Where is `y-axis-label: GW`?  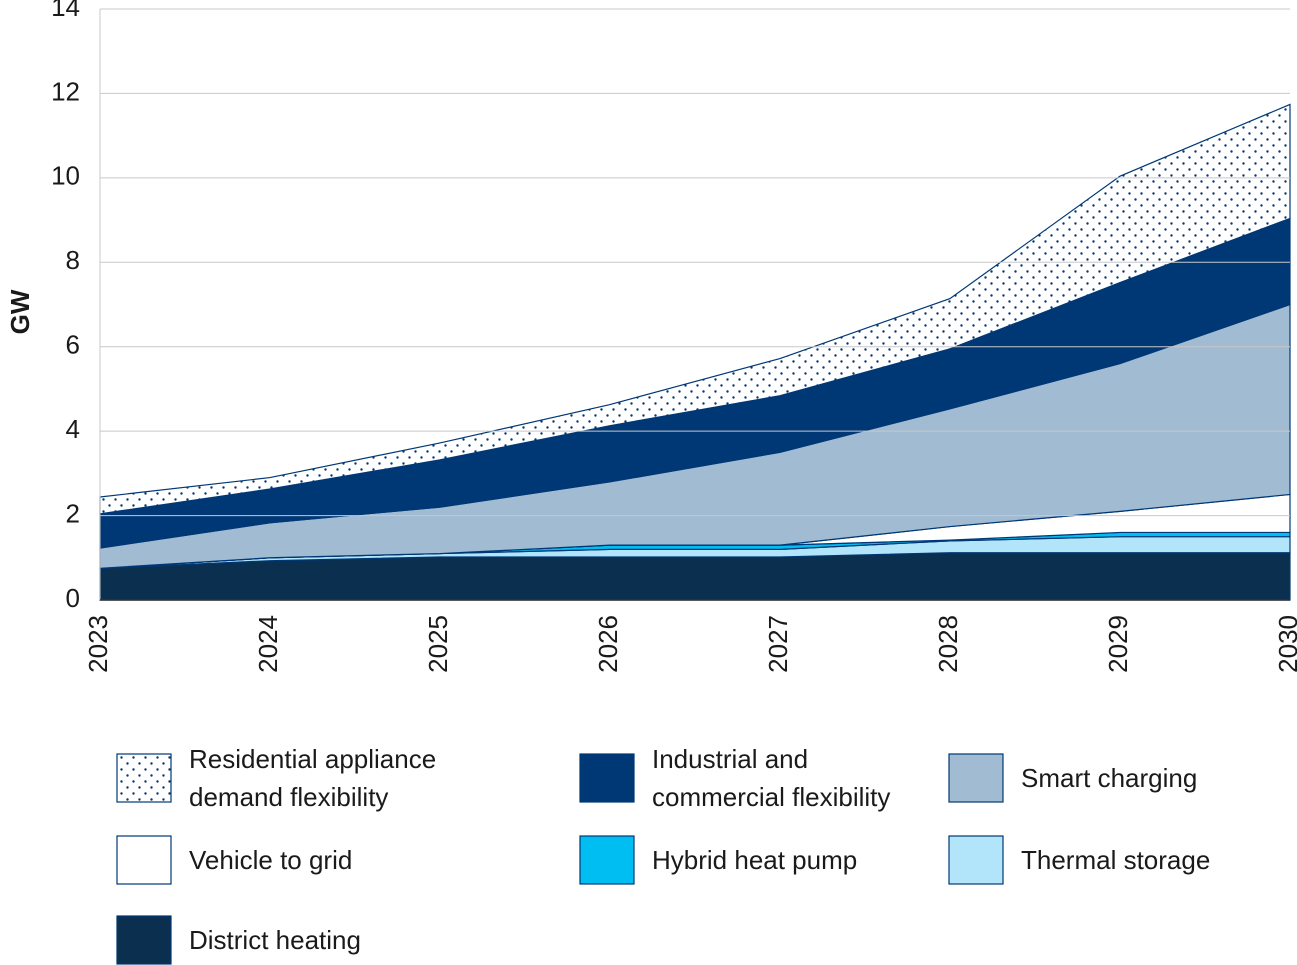
y-axis-label: GW is located at coordinates (20, 311).